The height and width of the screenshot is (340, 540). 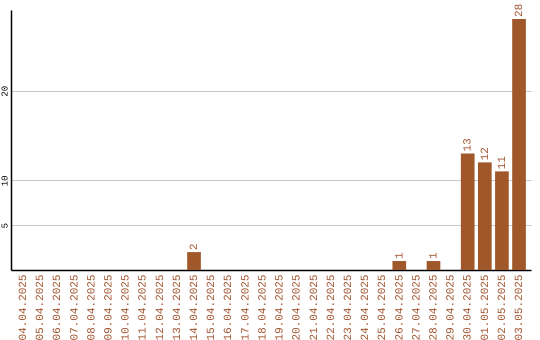 I want to click on x-tick-label: 18.04.2025, so click(x=263, y=307).